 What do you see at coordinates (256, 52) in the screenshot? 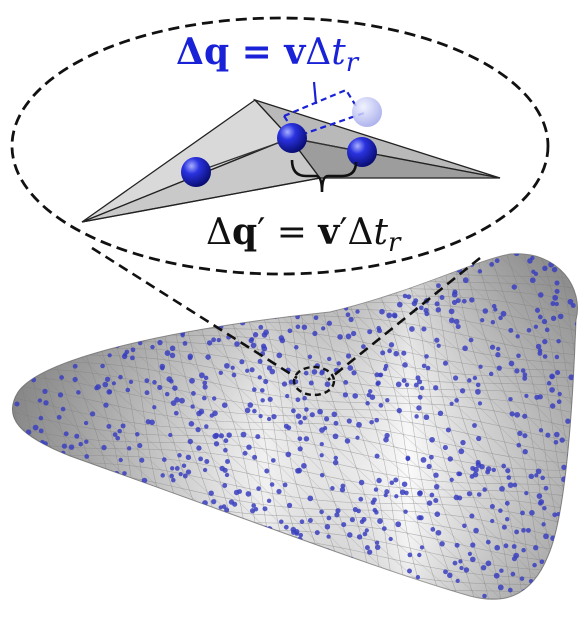
I see `eq-top-equals: =` at bounding box center [256, 52].